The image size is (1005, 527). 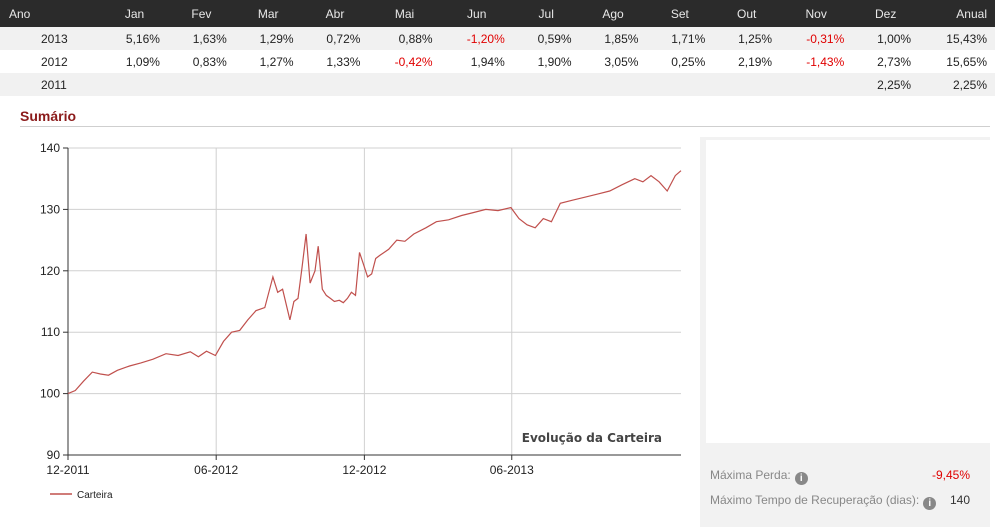 I want to click on section-divider, so click(x=505, y=126).